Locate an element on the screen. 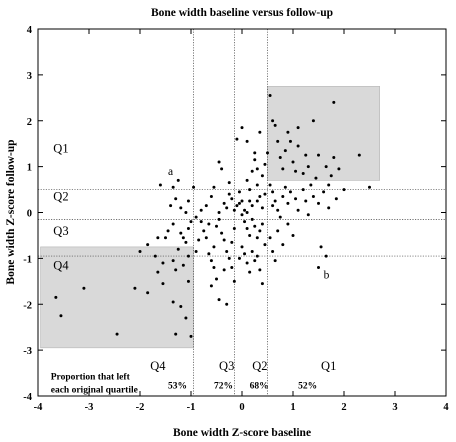  x-tick-label: 4 is located at coordinates (446, 407).